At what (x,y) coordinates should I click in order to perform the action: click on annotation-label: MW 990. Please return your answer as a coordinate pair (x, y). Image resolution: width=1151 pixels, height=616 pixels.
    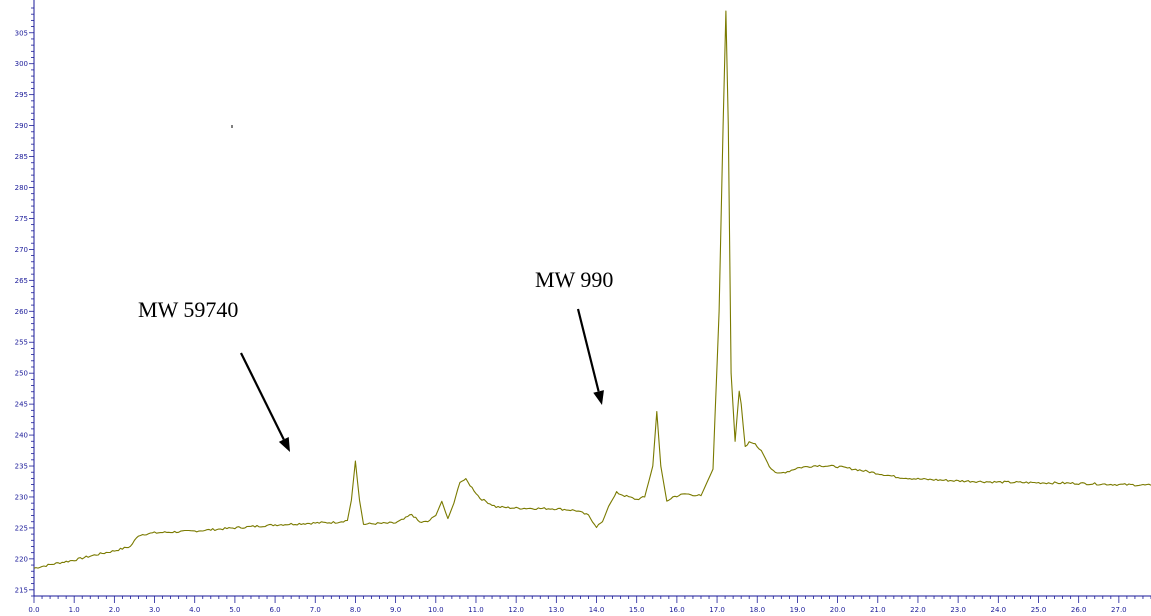
    Looking at the image, I should click on (574, 279).